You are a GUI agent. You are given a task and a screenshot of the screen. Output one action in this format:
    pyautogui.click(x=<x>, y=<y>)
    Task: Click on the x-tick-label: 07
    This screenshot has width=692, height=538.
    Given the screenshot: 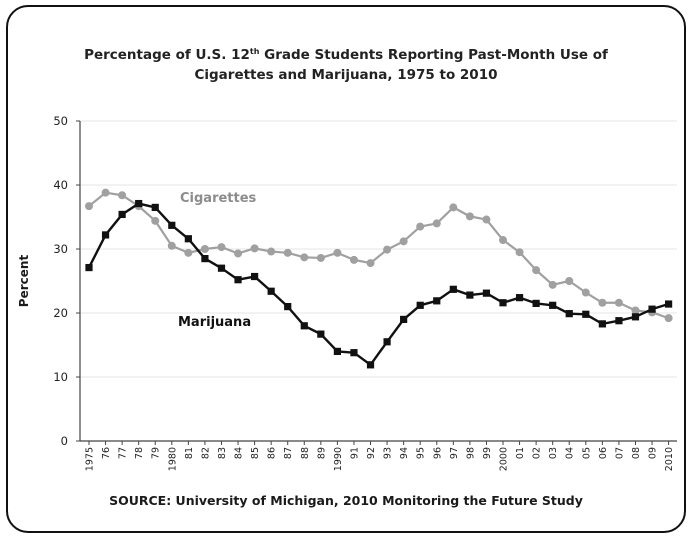 What is the action you would take?
    pyautogui.click(x=619, y=453)
    